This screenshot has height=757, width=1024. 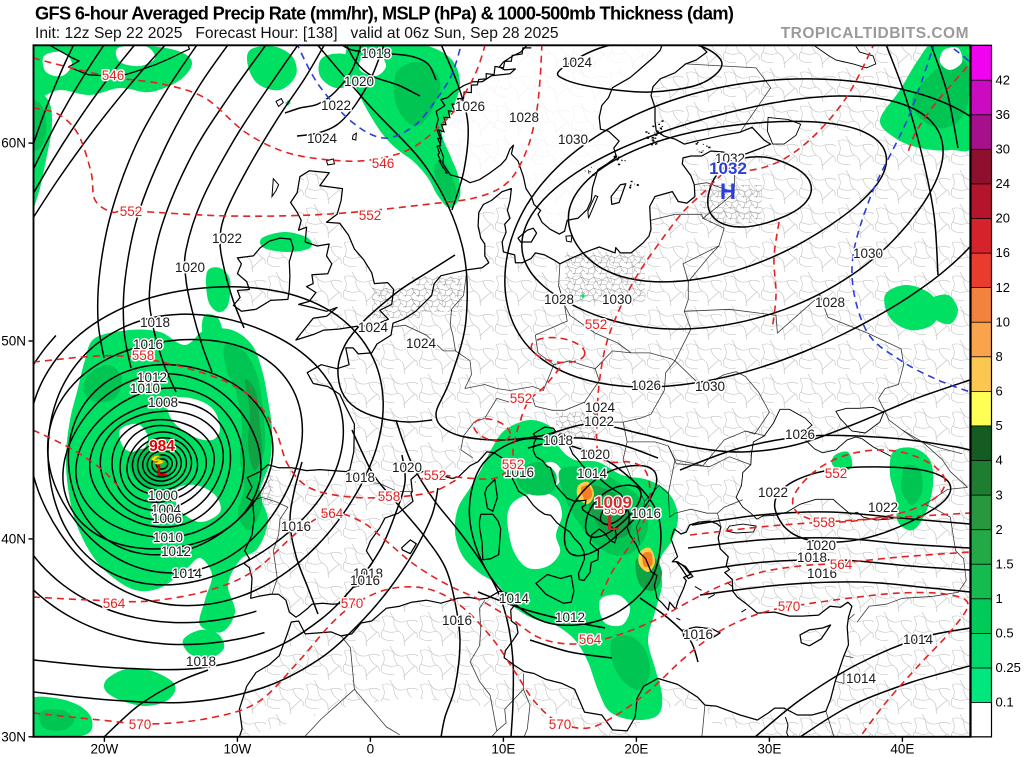 I want to click on svg-text: 60N, so click(x=13, y=143).